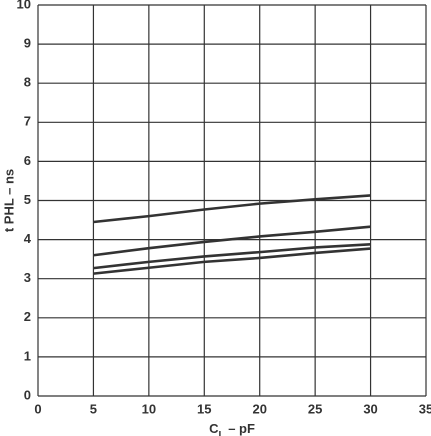  What do you see at coordinates (27, 82) in the screenshot?
I see `y-tick-label: 8` at bounding box center [27, 82].